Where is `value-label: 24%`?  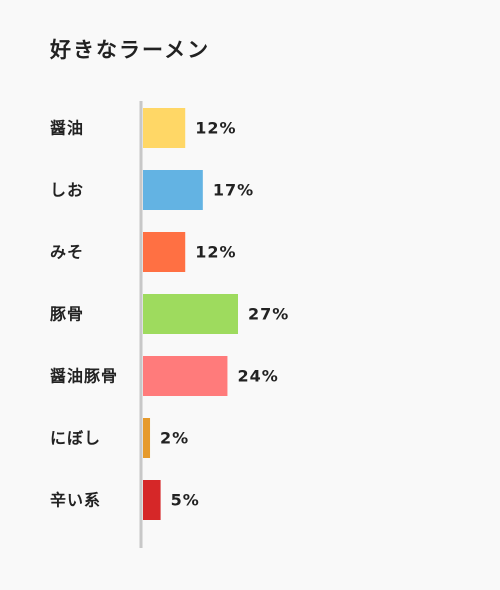 value-label: 24% is located at coordinates (257, 376).